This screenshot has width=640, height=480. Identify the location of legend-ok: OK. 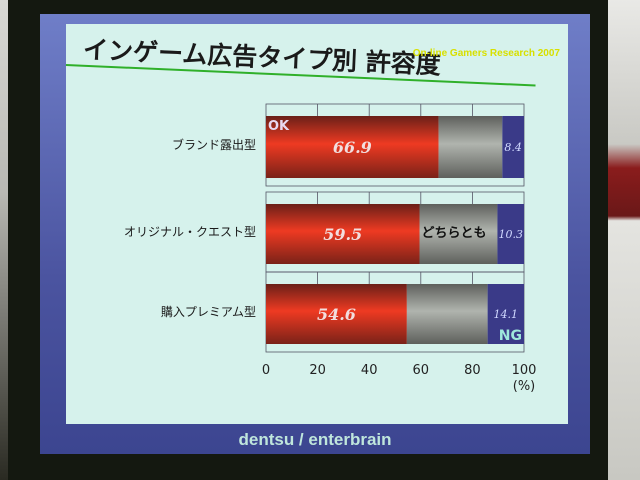
(279, 126).